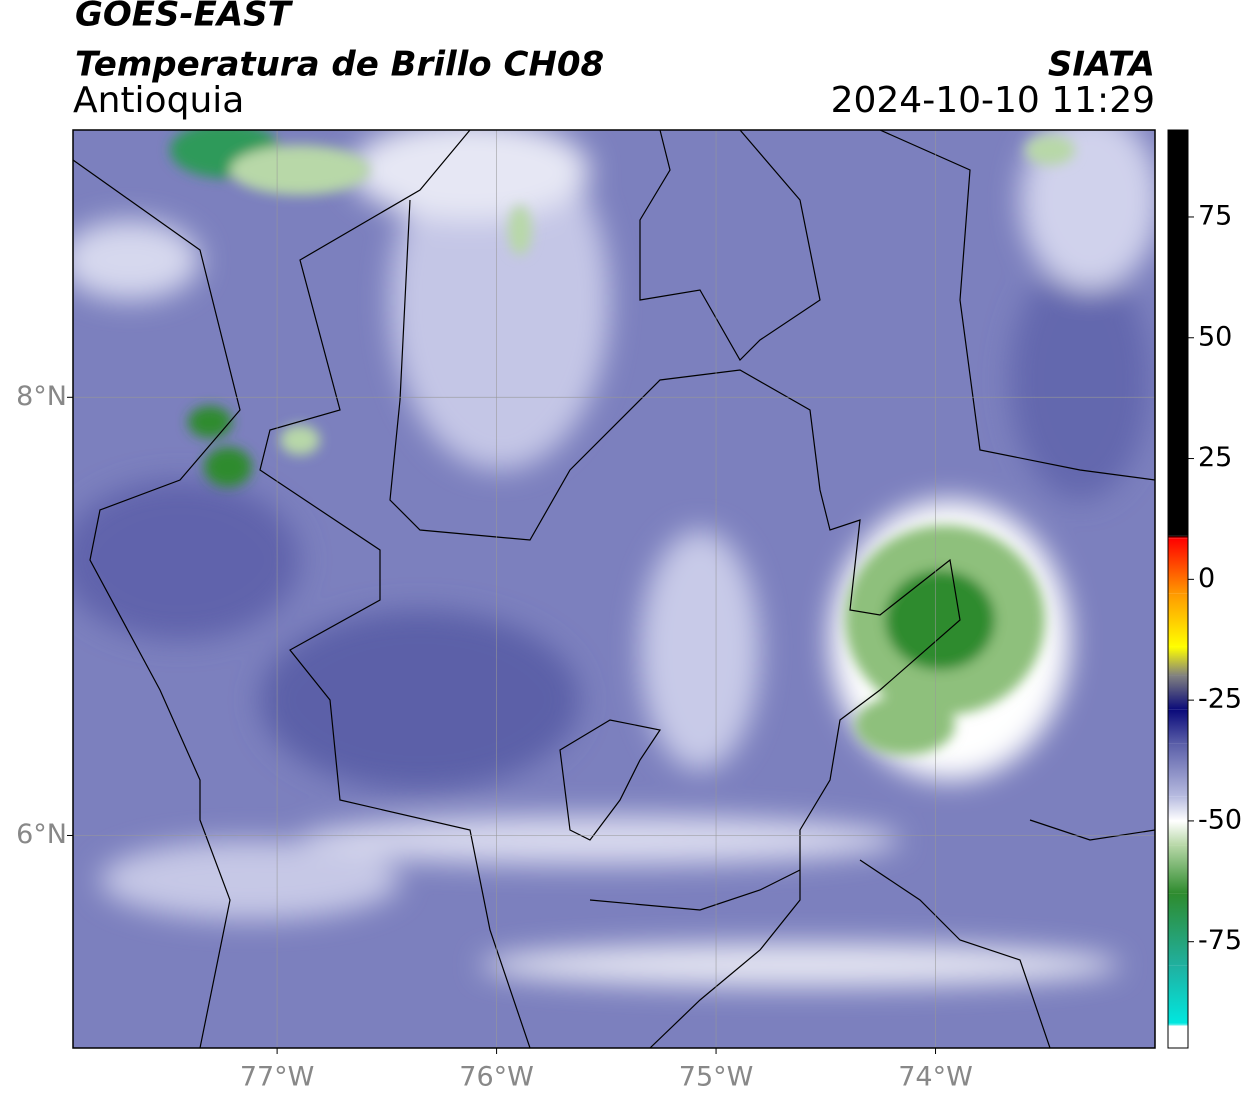 The width and height of the screenshot is (1252, 1103). Describe the element at coordinates (1220, 819) in the screenshot. I see `colorbar-tick-label: -50` at that location.